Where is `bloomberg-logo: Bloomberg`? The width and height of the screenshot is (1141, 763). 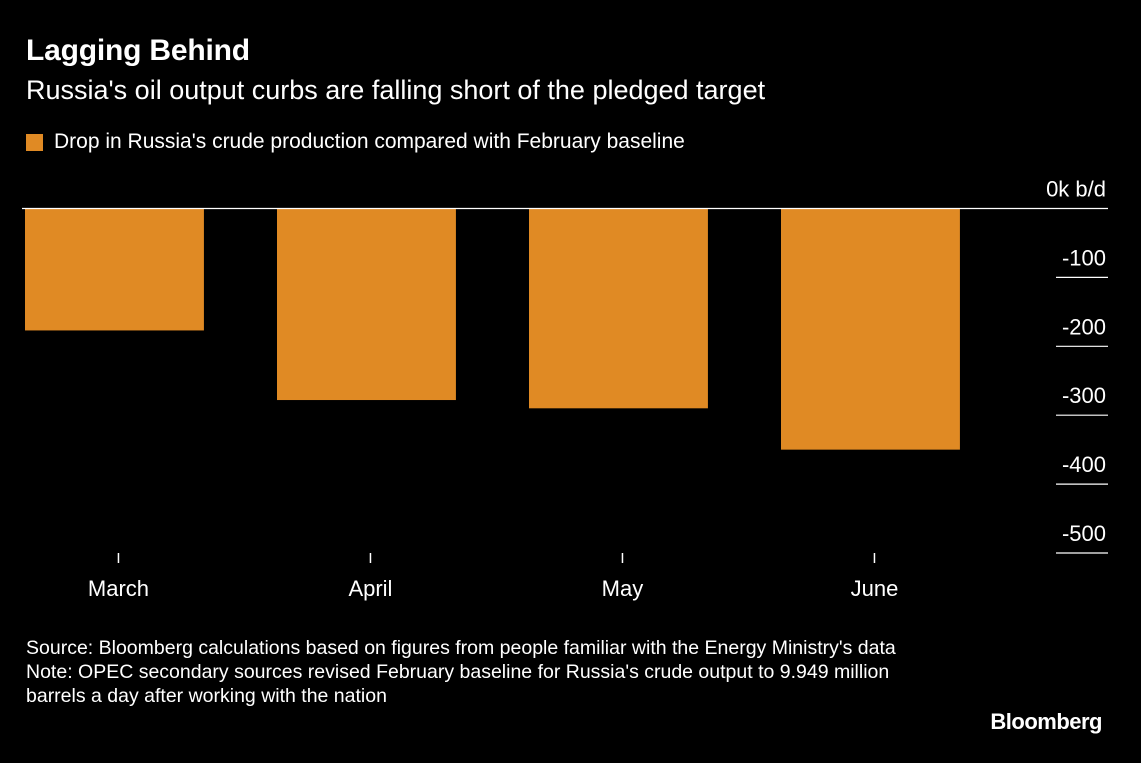 bloomberg-logo: Bloomberg is located at coordinates (1046, 721).